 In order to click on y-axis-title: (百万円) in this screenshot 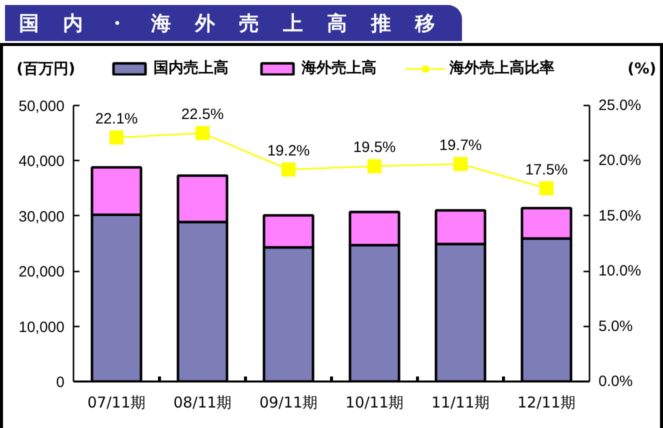, I will do `click(46, 69)`.